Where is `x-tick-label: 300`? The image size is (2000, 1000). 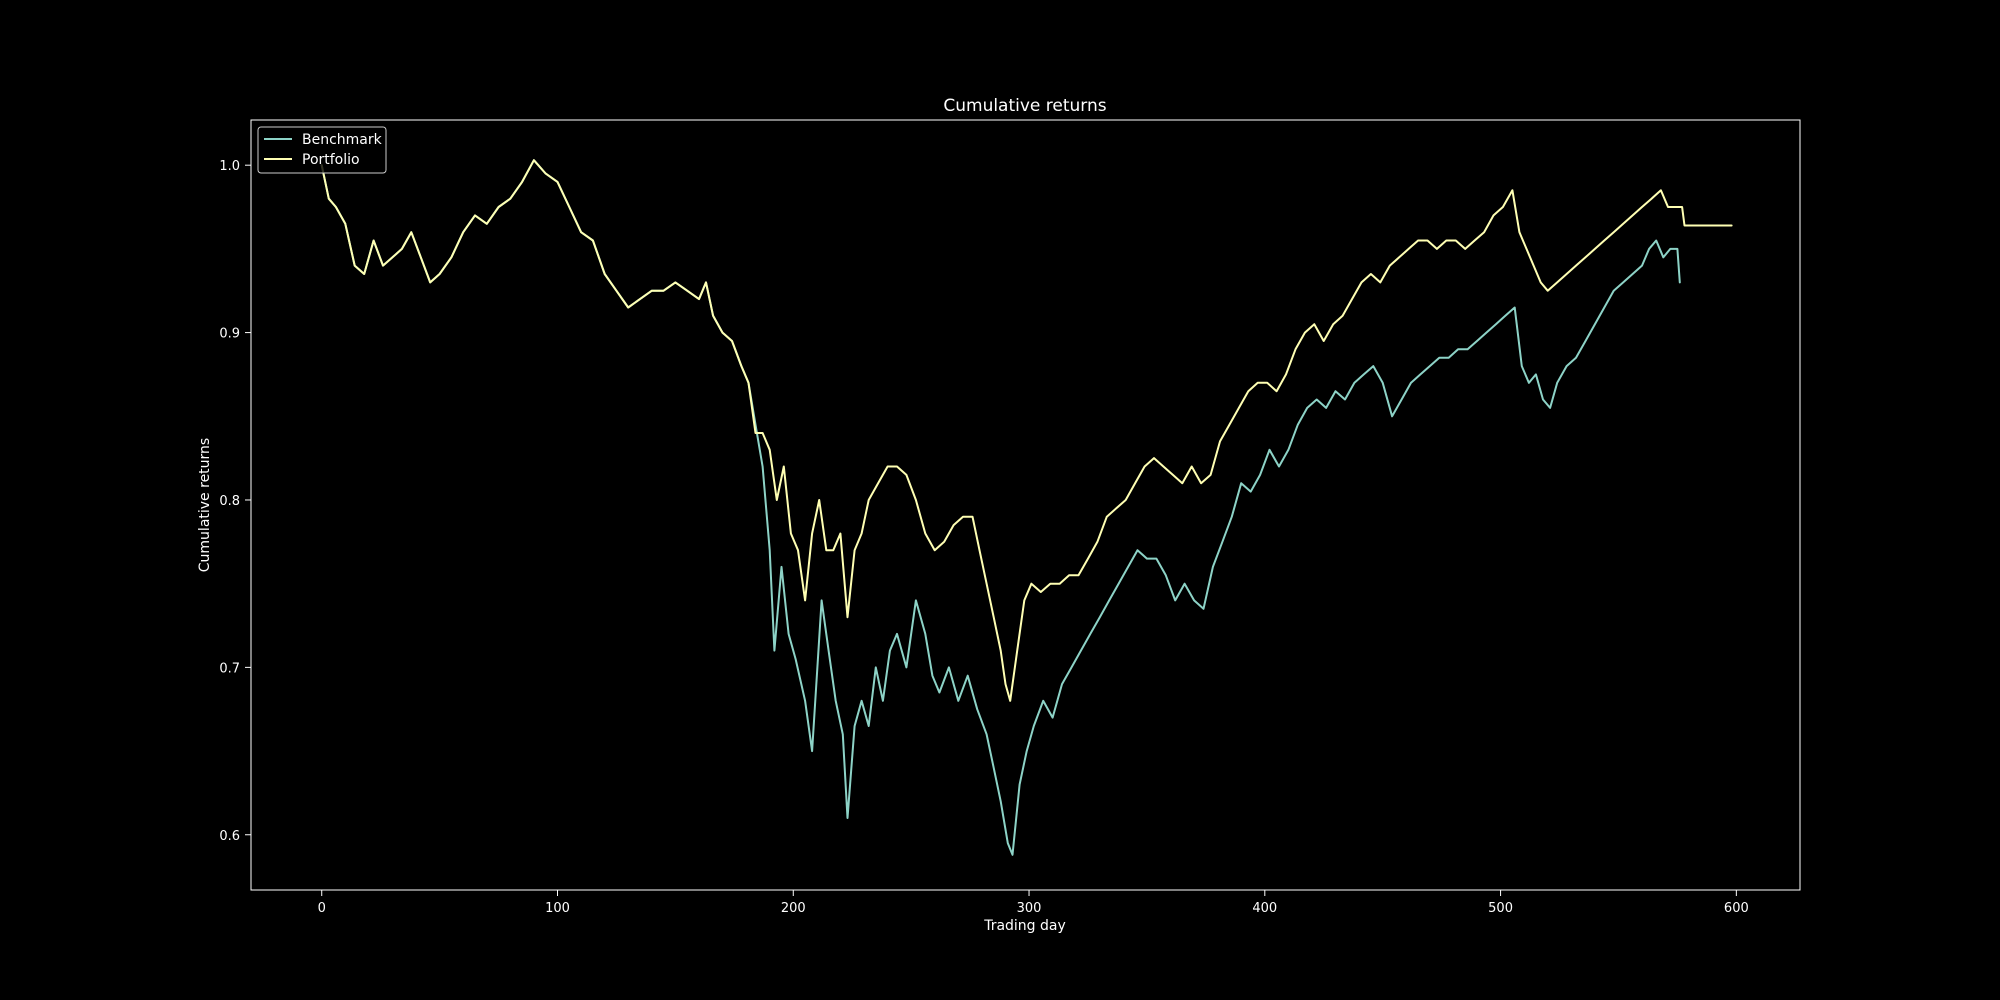 x-tick-label: 300 is located at coordinates (1029, 908).